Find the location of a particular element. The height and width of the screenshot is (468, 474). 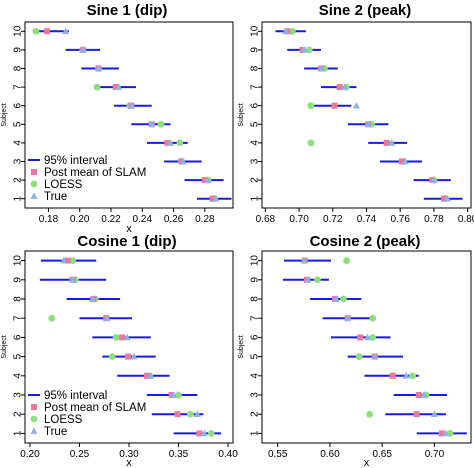

x-tick-label: 0.40 is located at coordinates (228, 454).